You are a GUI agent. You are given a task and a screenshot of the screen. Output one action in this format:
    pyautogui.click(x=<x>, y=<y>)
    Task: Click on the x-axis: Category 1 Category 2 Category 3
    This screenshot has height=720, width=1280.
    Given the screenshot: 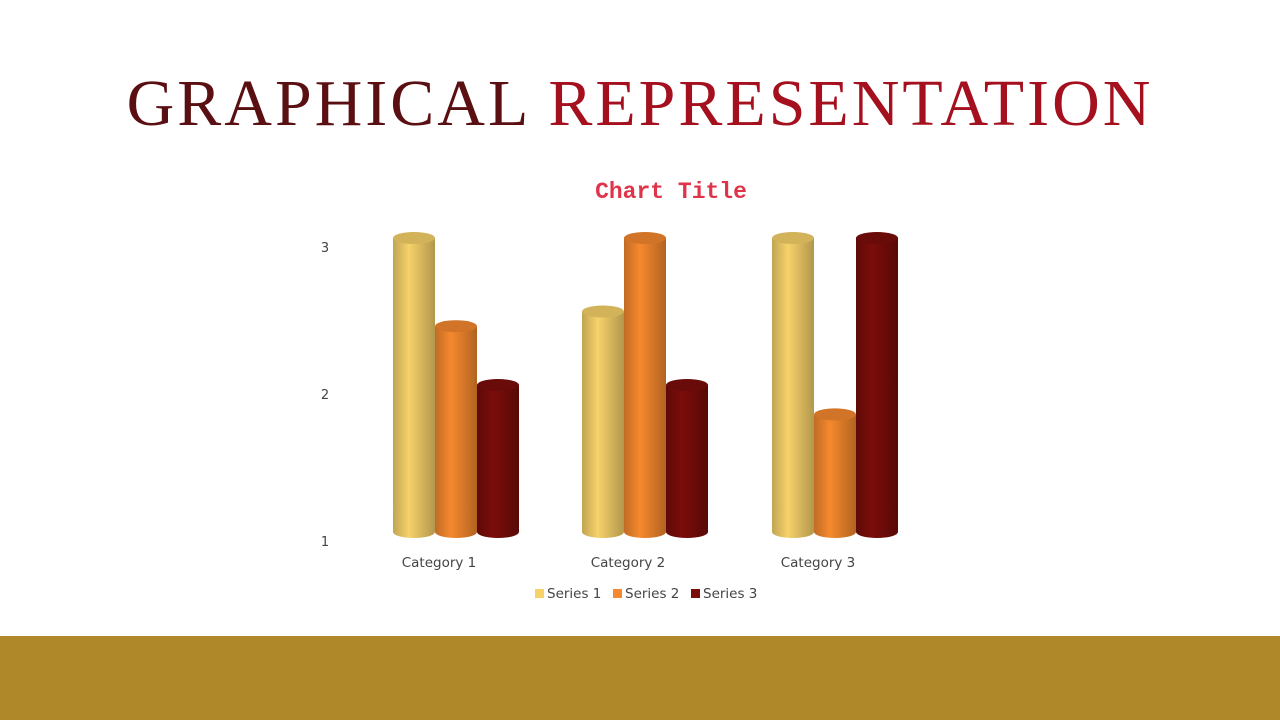 What is the action you would take?
    pyautogui.click(x=629, y=563)
    